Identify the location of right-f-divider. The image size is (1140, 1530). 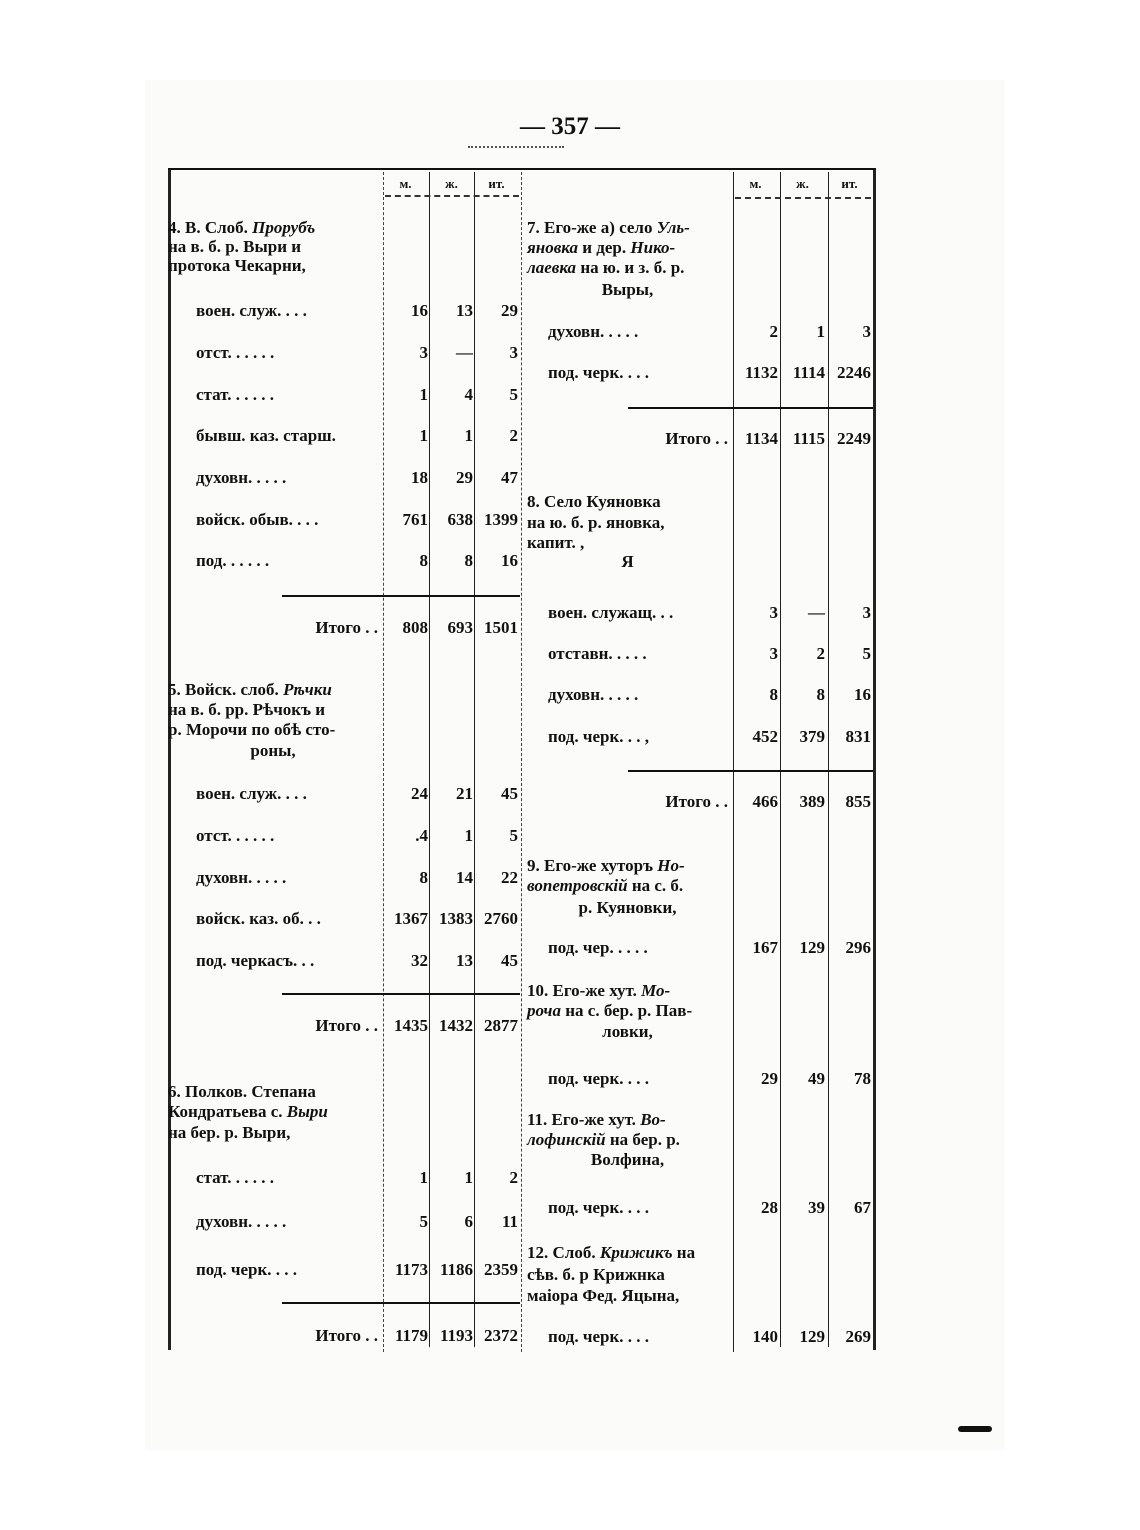
(828, 759).